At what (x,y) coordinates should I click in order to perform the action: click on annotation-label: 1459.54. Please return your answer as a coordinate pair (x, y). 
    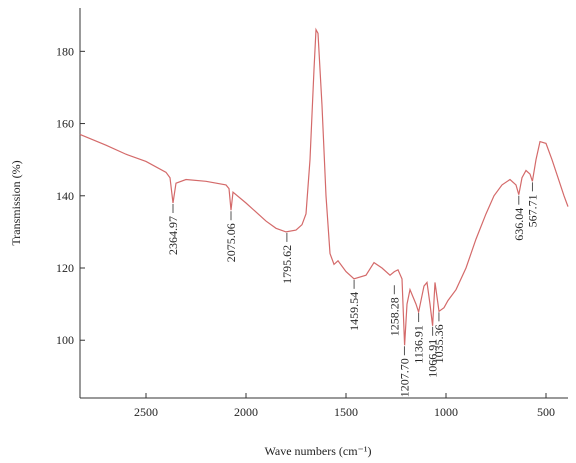
    Looking at the image, I should click on (354, 311).